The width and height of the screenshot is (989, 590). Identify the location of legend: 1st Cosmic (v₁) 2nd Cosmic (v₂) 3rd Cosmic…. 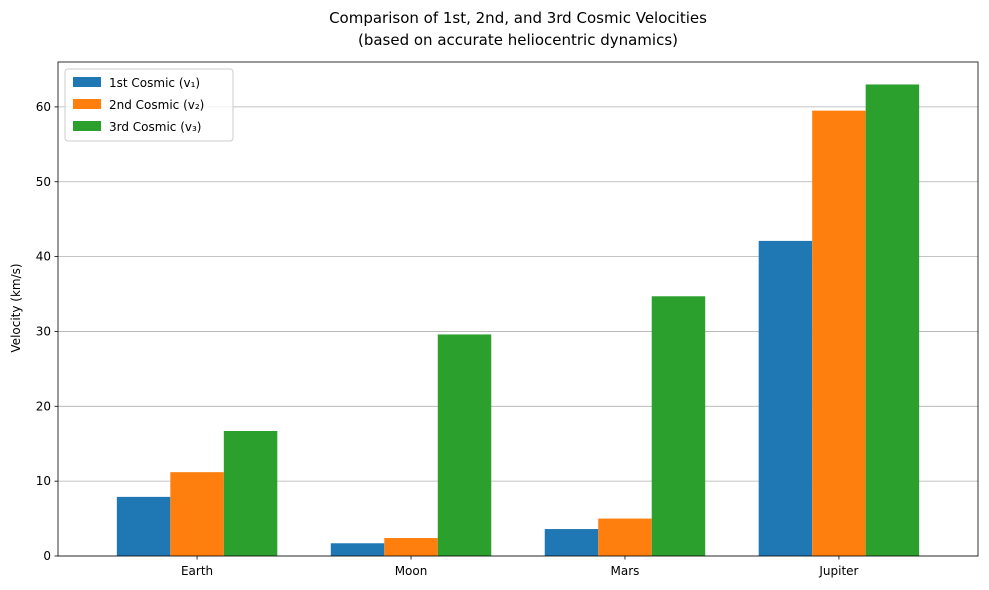
(149, 105).